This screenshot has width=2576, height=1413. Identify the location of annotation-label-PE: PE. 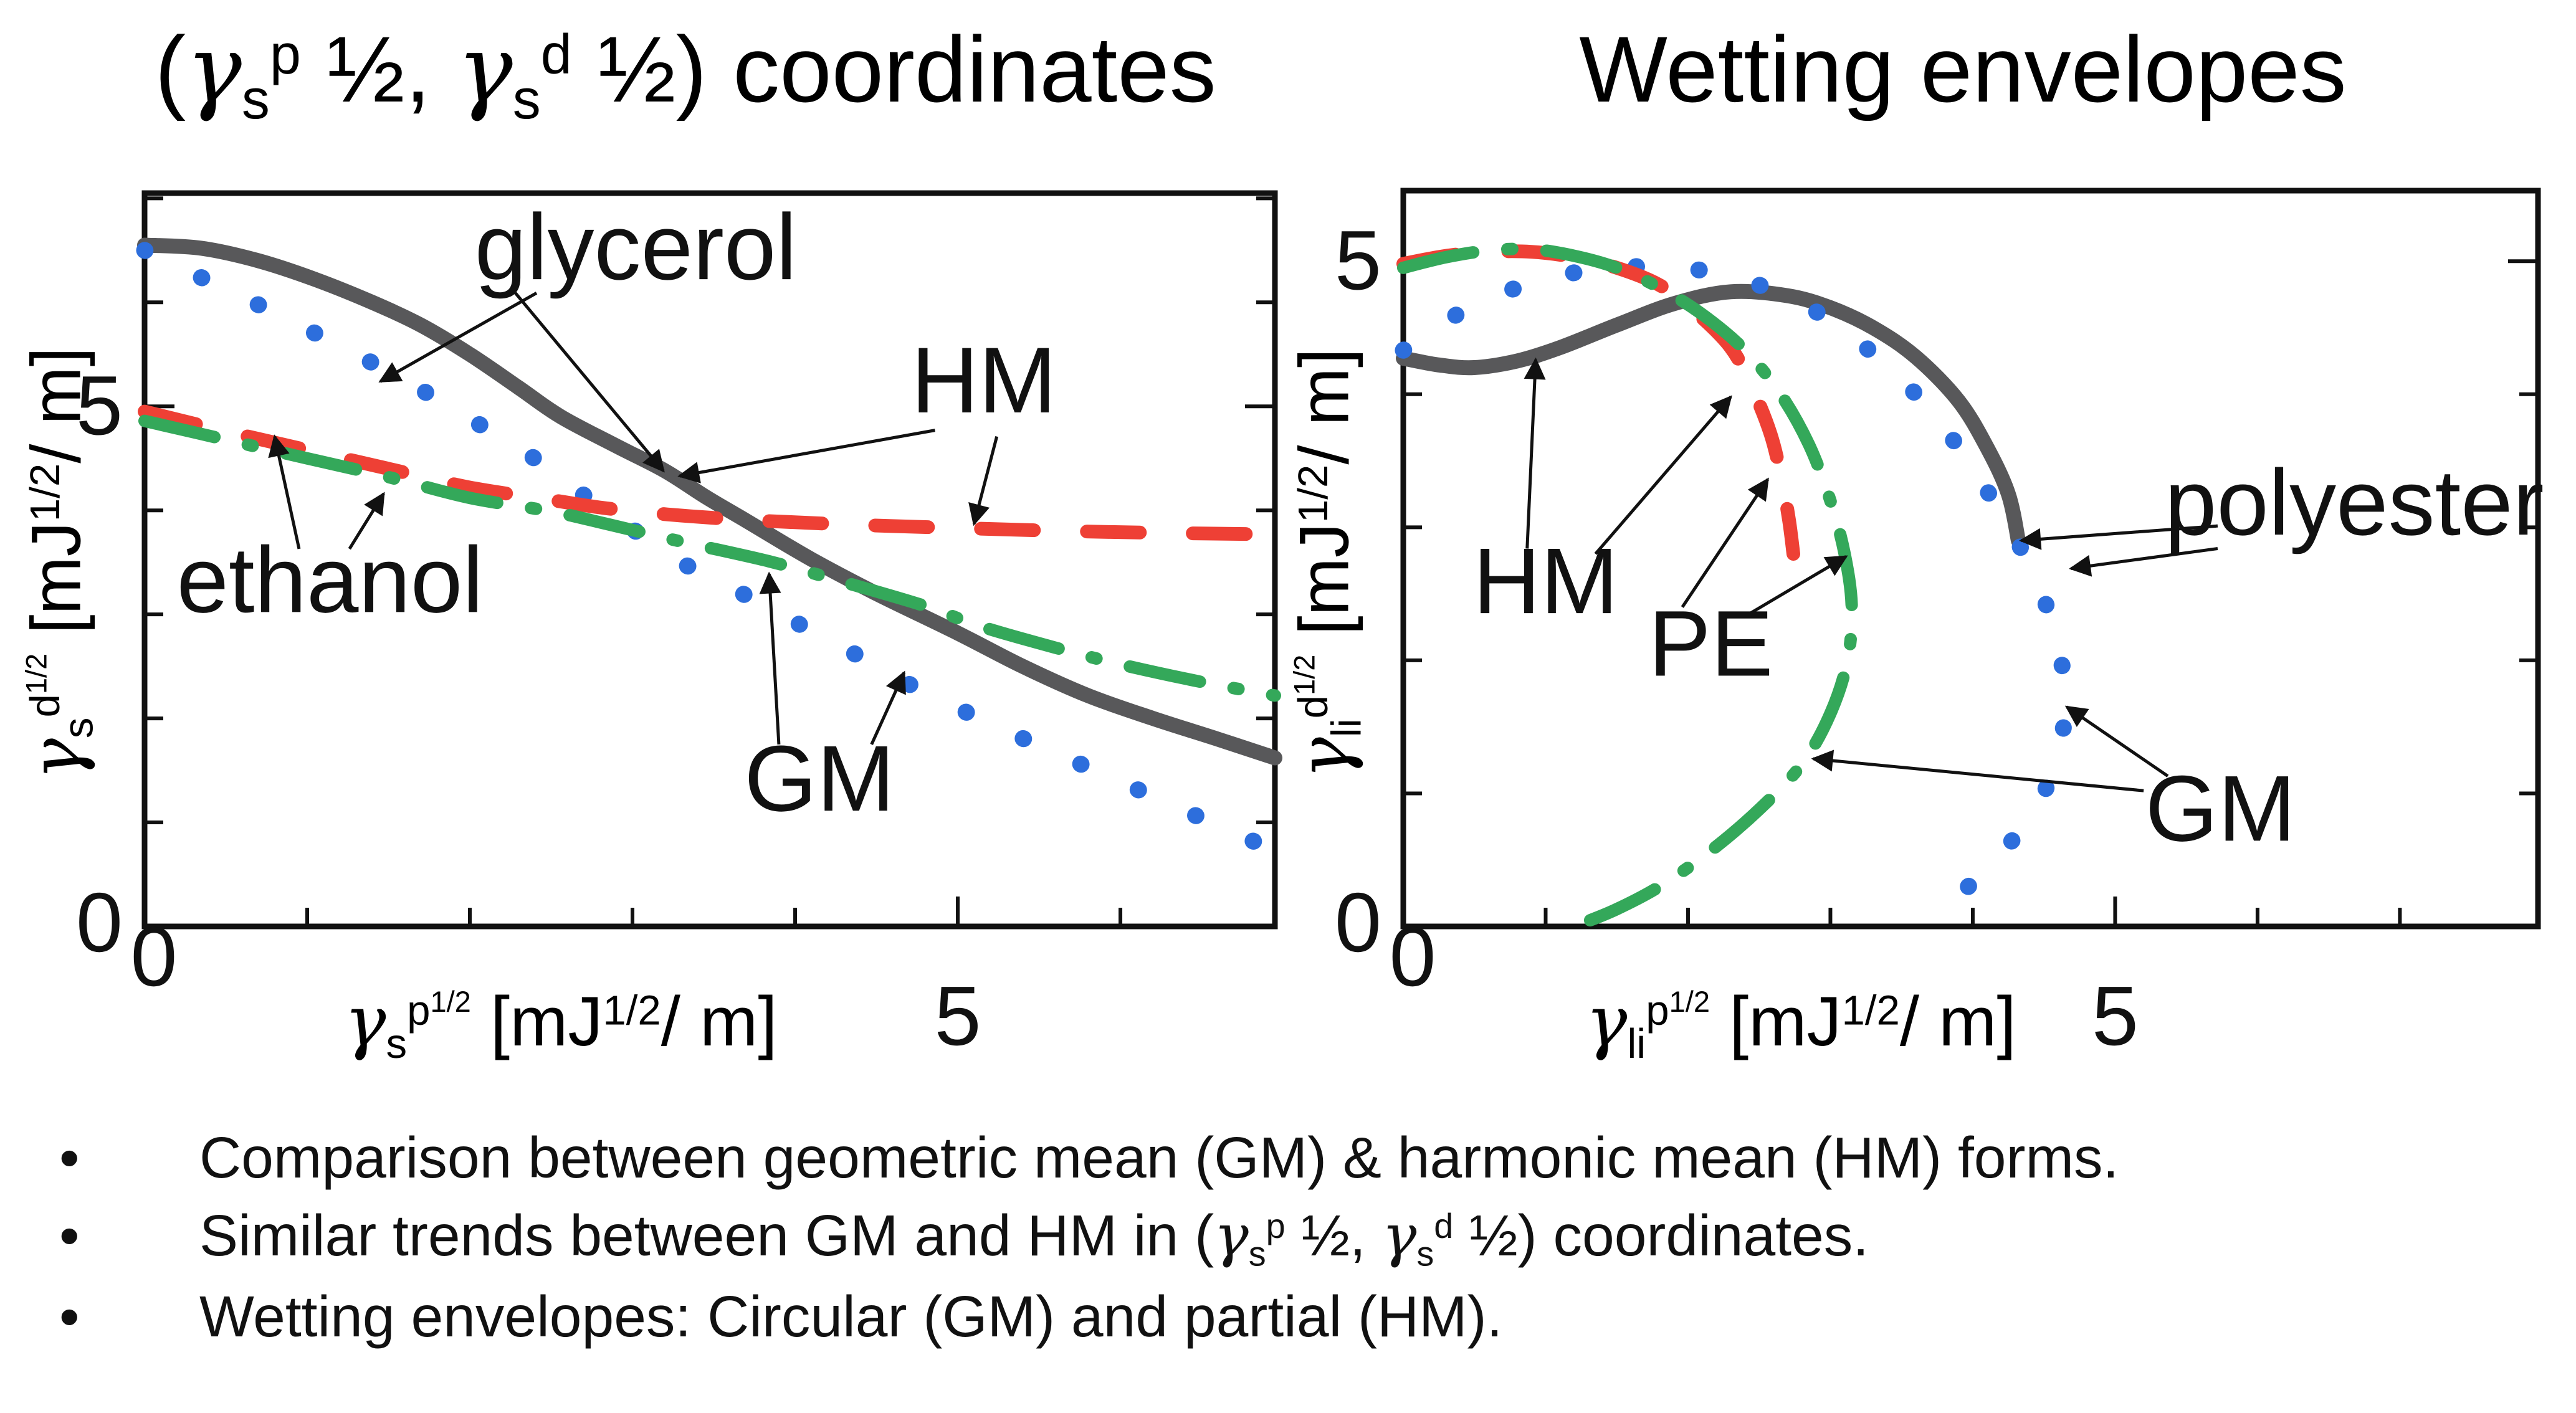
(1710, 643).